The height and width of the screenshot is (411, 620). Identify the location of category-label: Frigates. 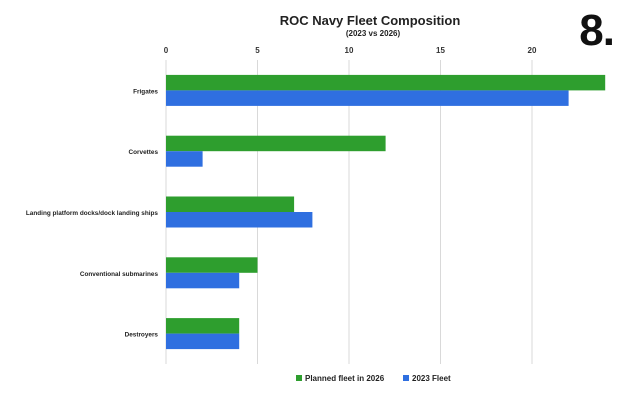
(145, 91).